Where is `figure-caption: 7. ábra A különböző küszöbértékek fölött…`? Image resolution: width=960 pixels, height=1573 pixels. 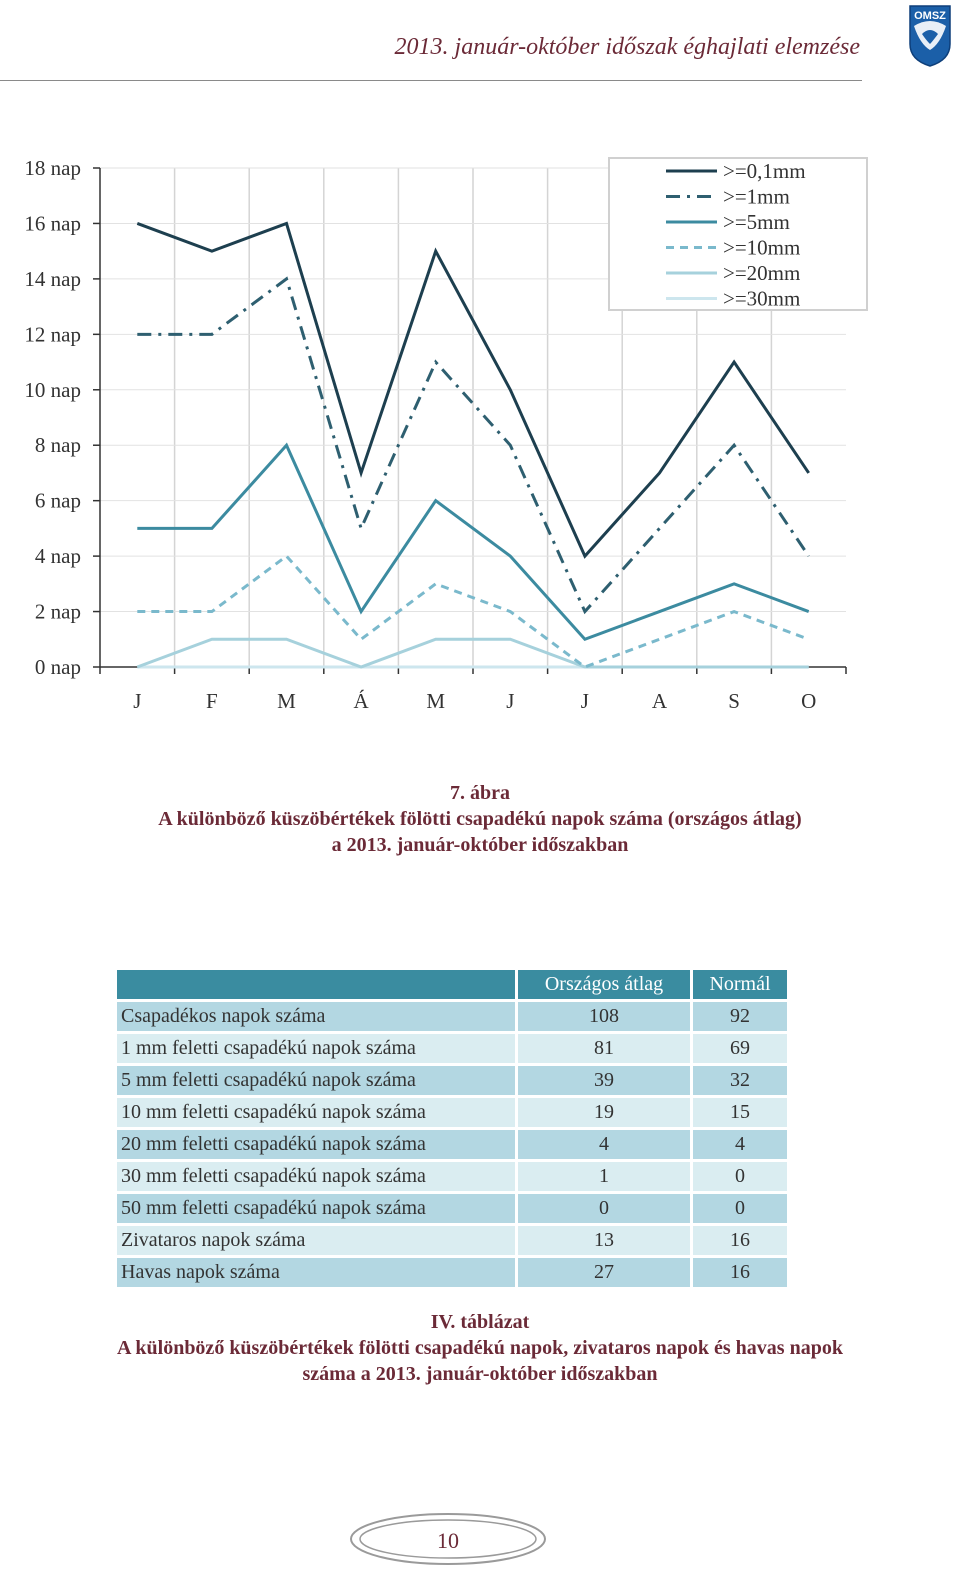 figure-caption: 7. ábra A különböző küszöbértékek fölött… is located at coordinates (480, 819).